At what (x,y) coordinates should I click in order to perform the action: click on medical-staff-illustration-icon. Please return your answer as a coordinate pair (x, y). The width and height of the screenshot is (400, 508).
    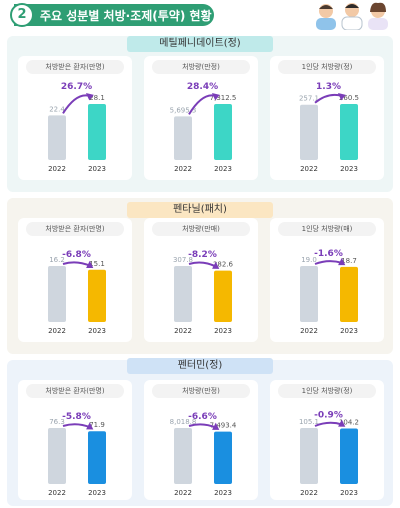
    Looking at the image, I should click on (352, 16).